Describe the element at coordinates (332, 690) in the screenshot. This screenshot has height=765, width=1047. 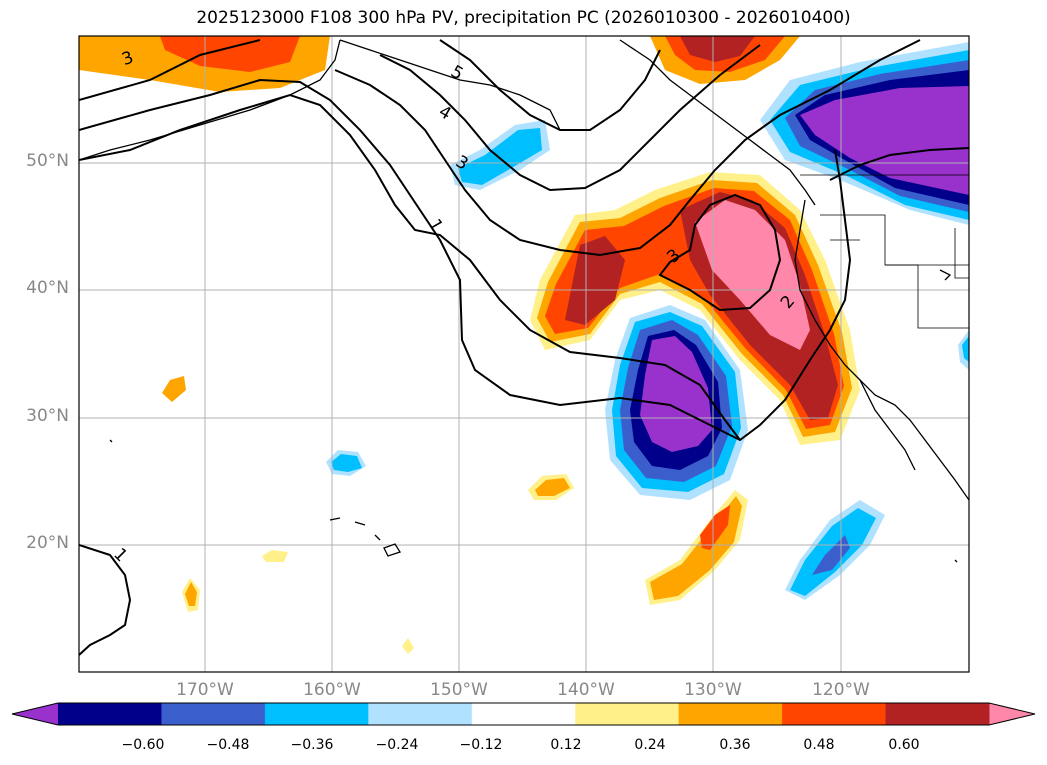
I see `lon-tick-label: 160°W` at that location.